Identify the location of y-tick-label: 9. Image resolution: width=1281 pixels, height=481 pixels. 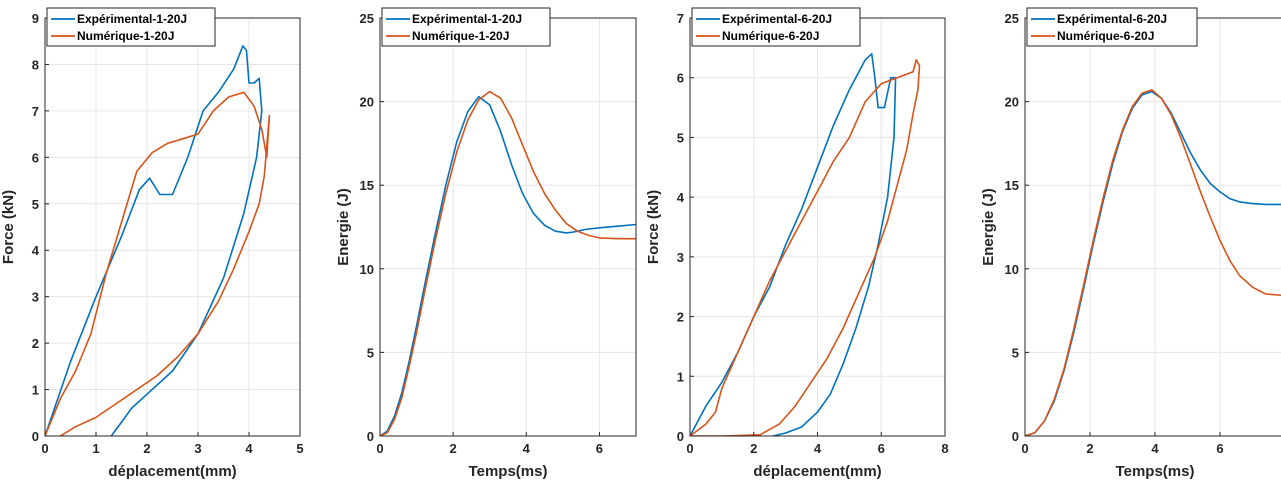
(35, 18).